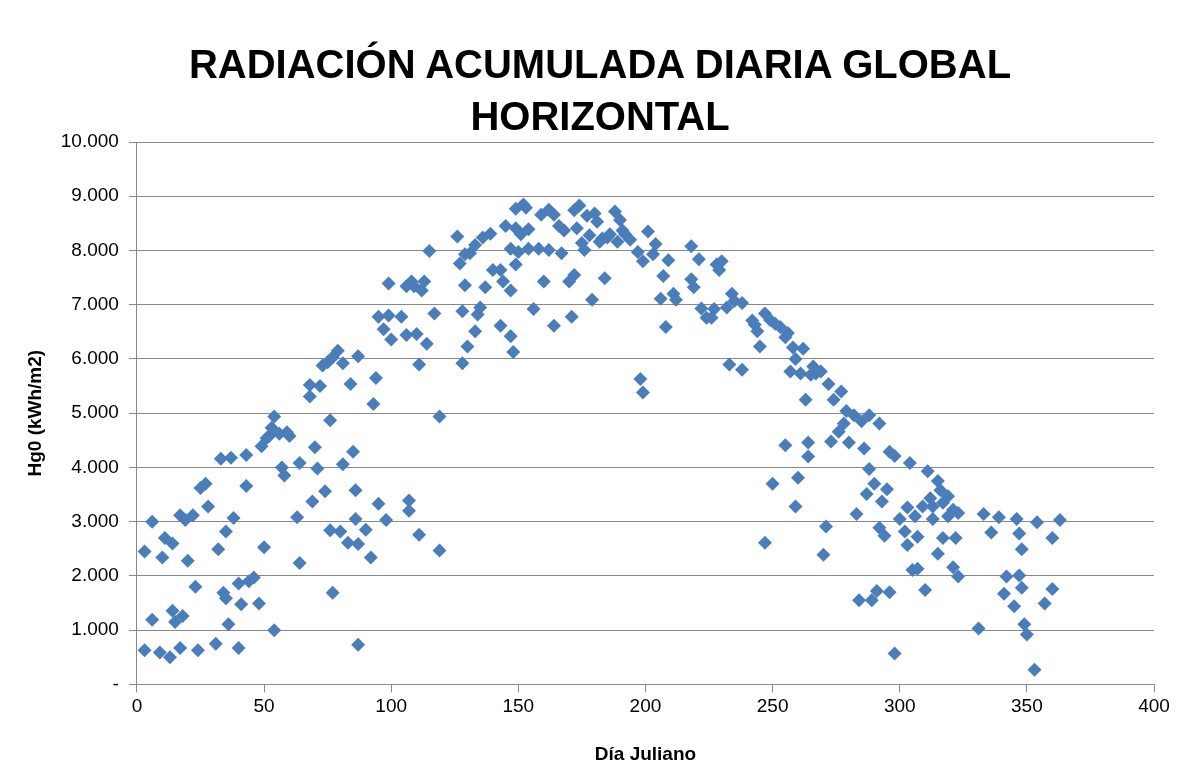 The height and width of the screenshot is (778, 1184). Describe the element at coordinates (518, 706) in the screenshot. I see `x-tick-label: 150` at that location.